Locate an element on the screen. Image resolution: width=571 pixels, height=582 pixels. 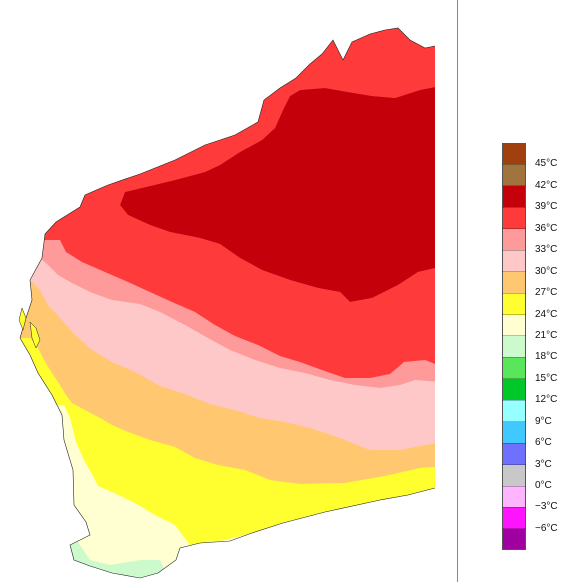
legend-label: 21°C is located at coordinates (546, 335).